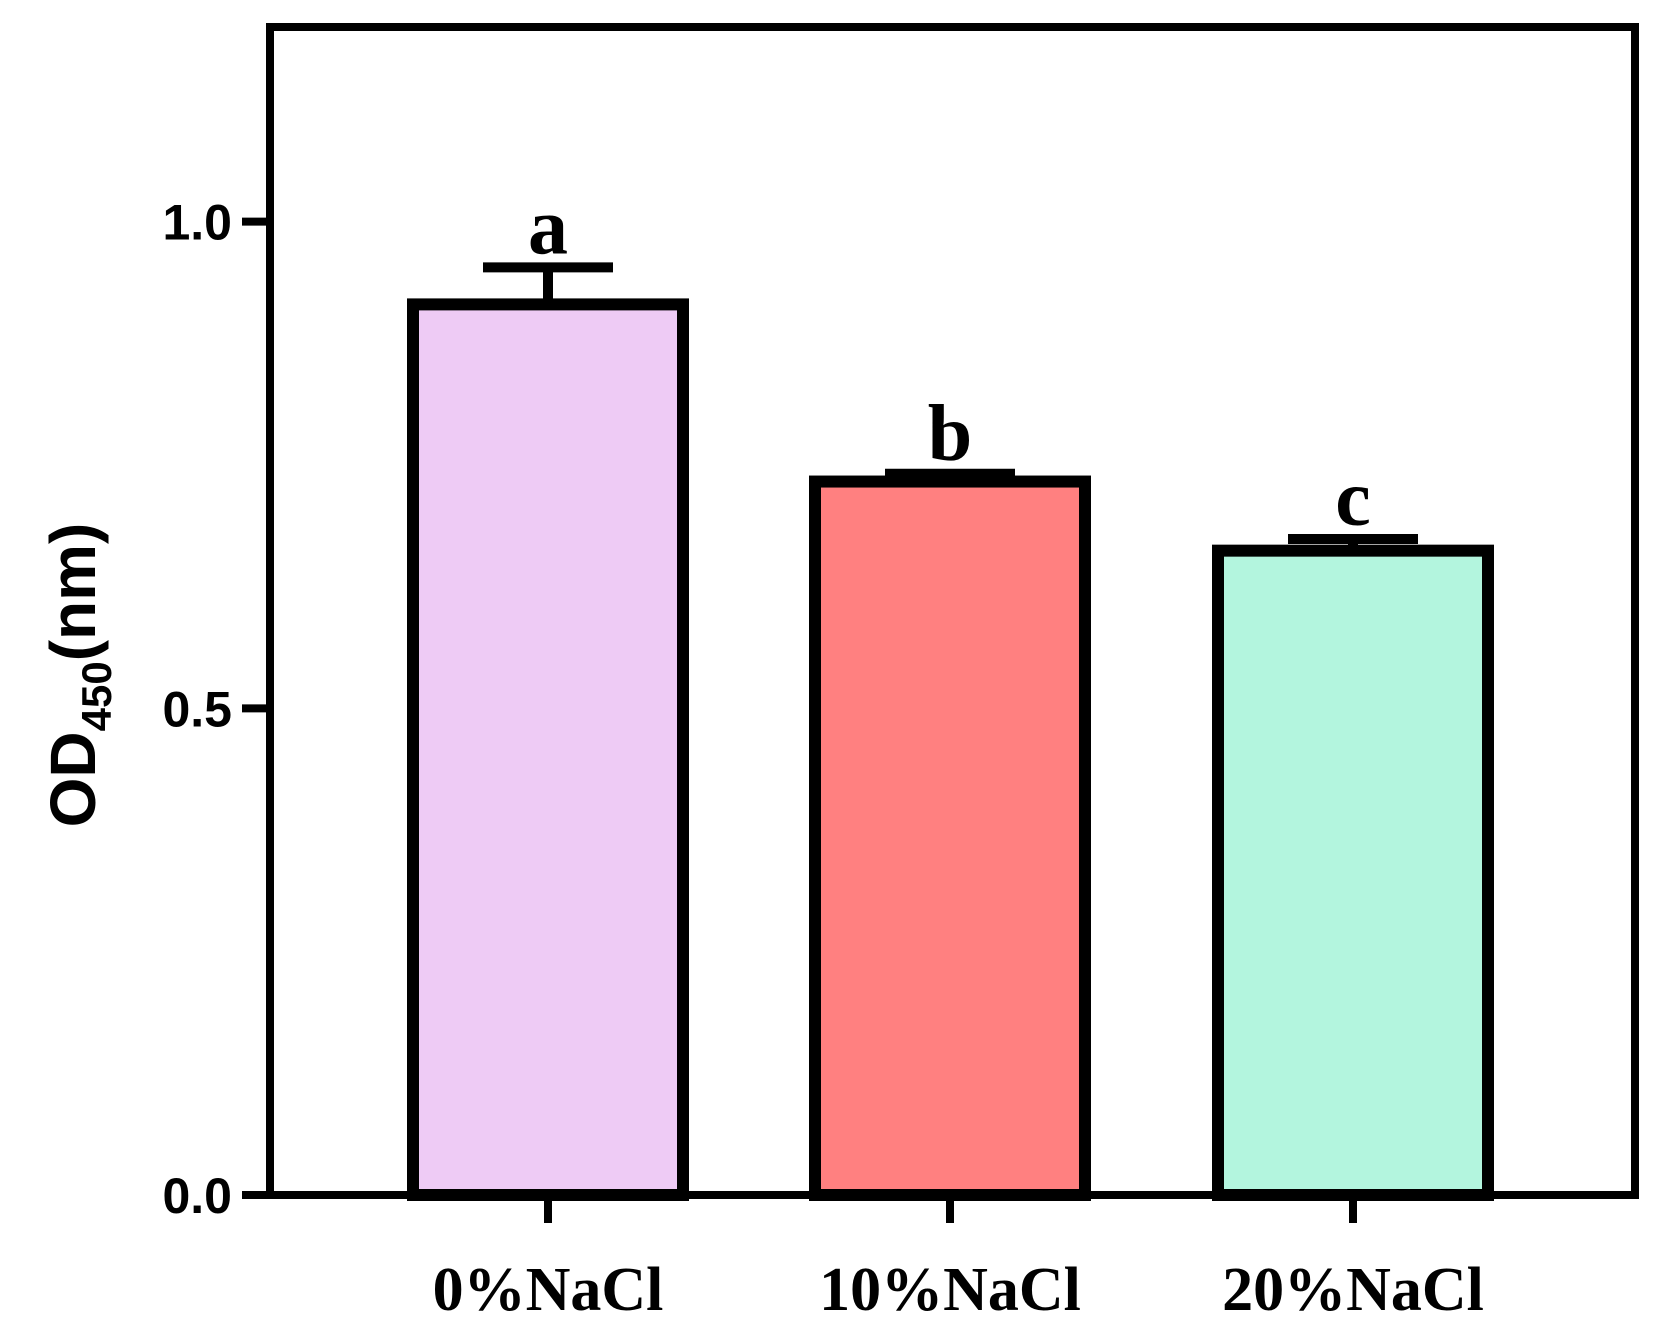  Describe the element at coordinates (197, 709) in the screenshot. I see `y-tick-label: 0.5` at that location.